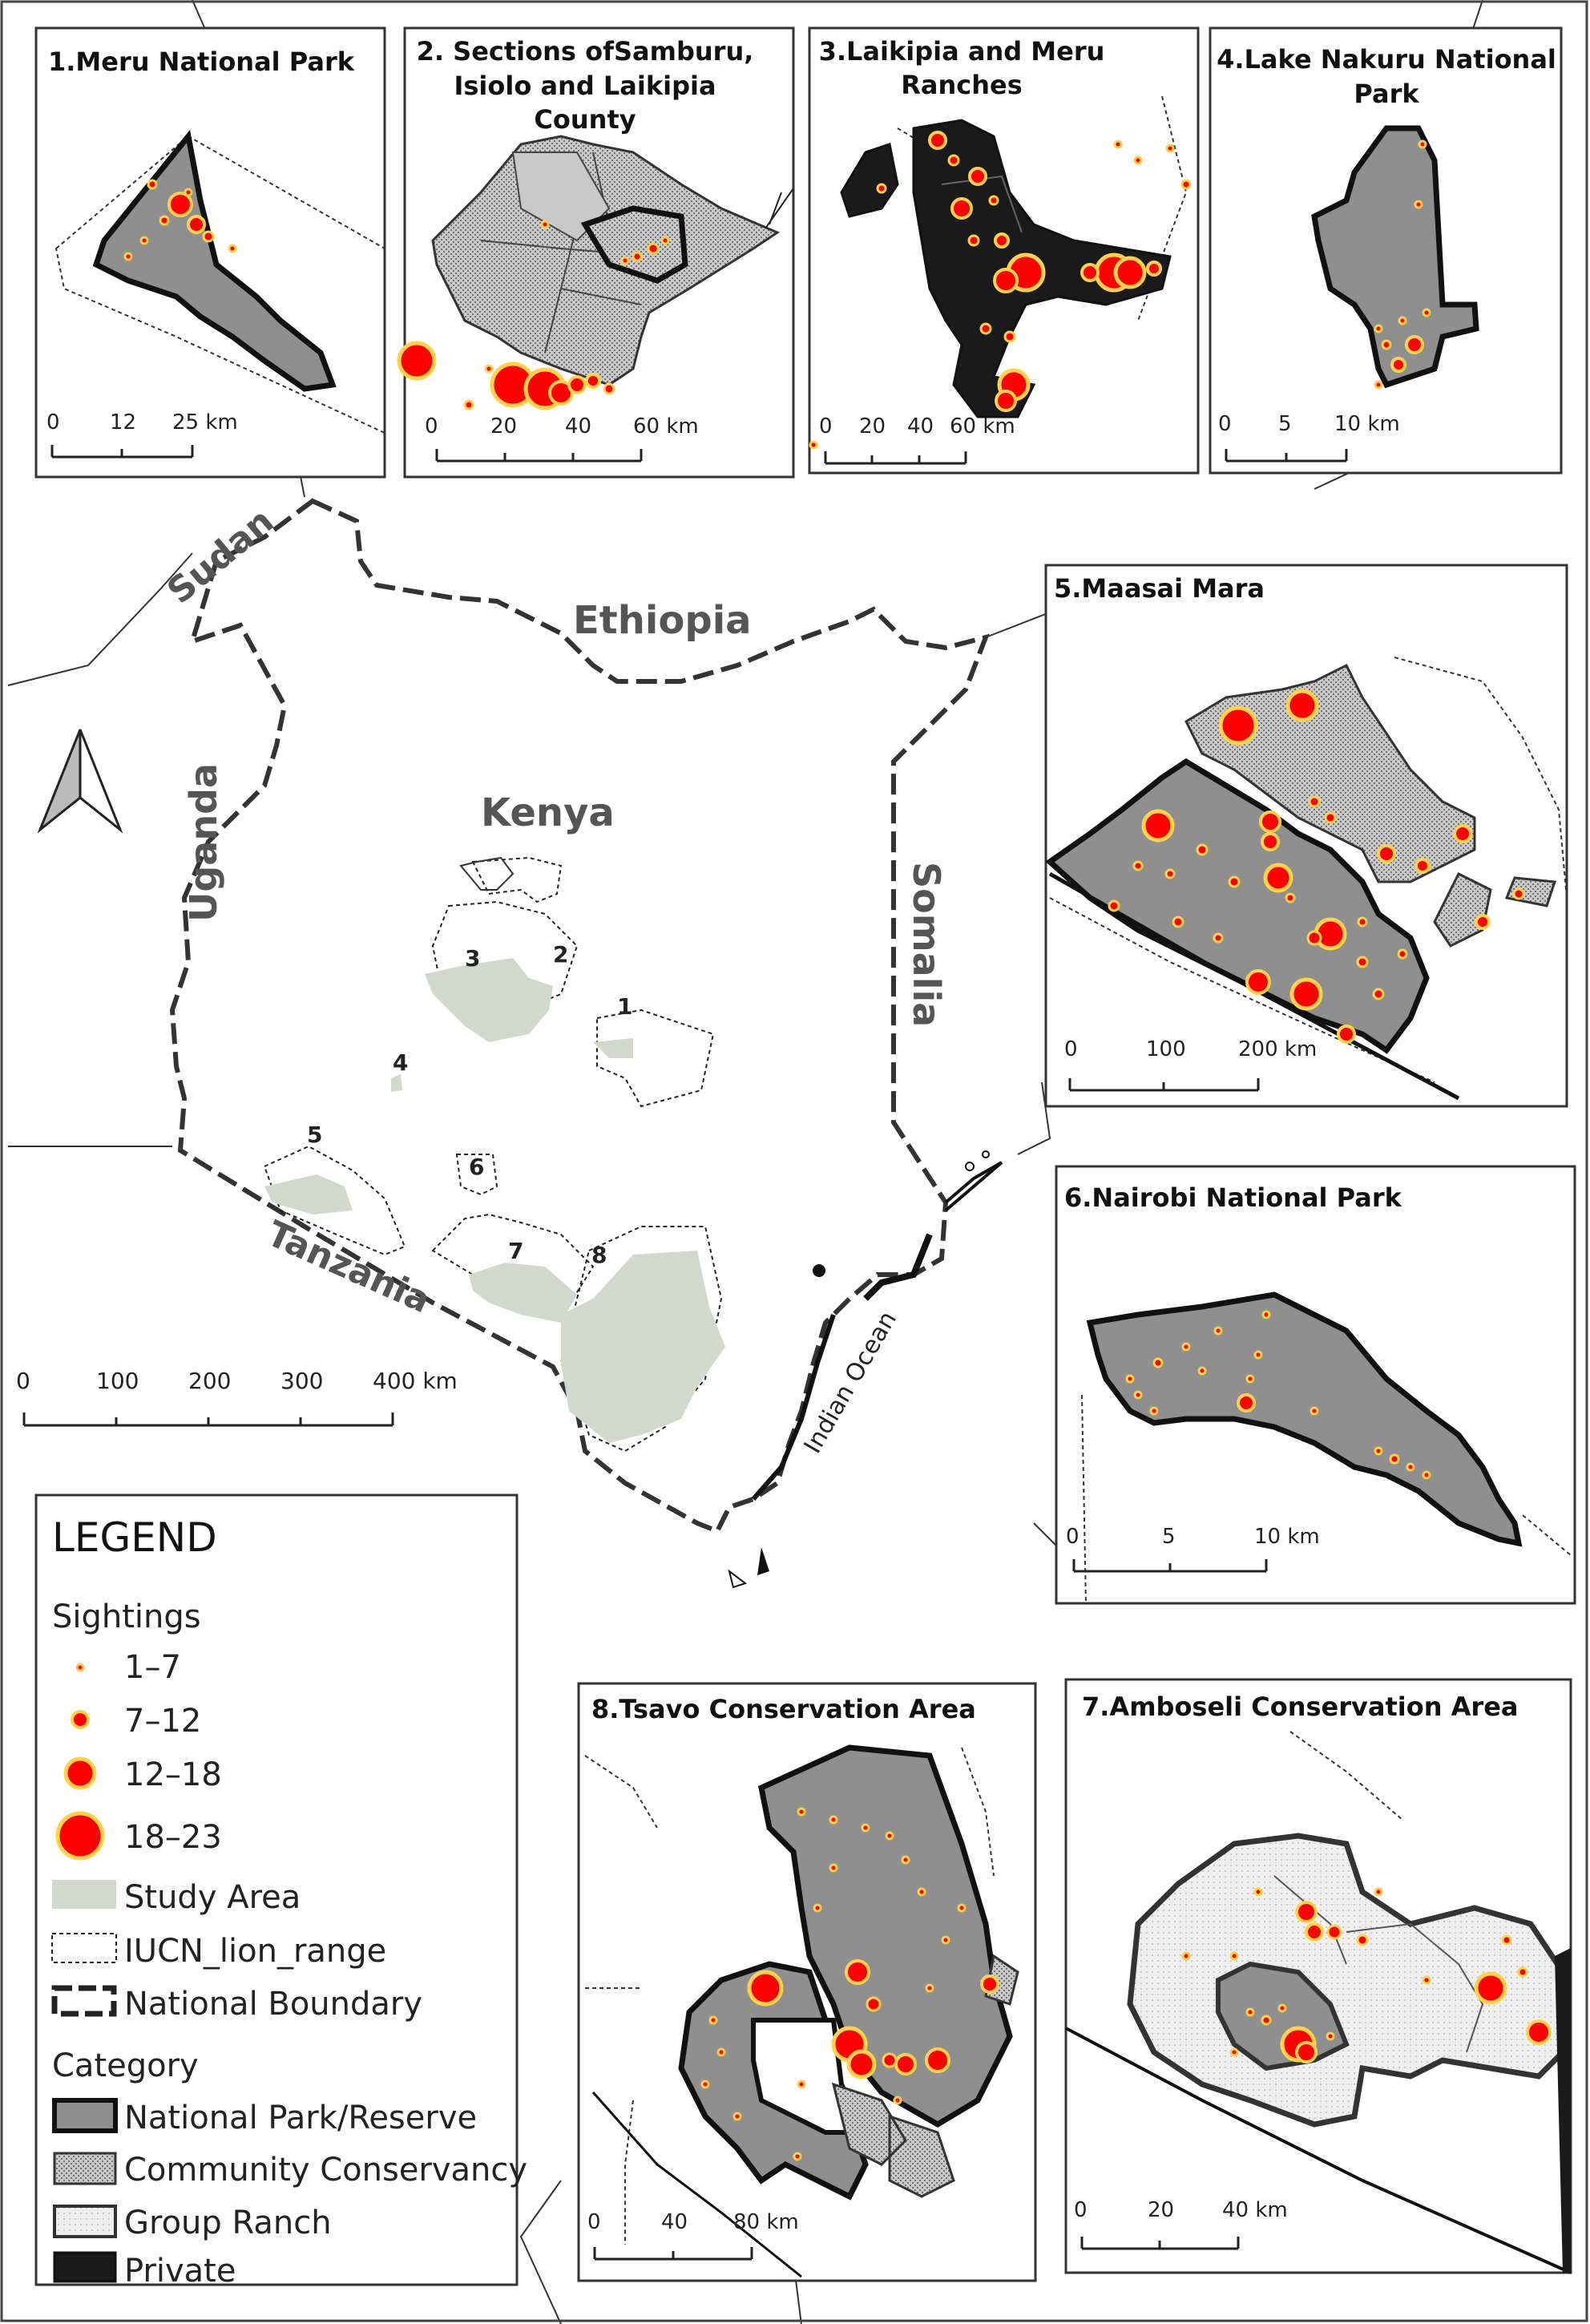  I want to click on tsavo-sightings, so click(849, 1984).